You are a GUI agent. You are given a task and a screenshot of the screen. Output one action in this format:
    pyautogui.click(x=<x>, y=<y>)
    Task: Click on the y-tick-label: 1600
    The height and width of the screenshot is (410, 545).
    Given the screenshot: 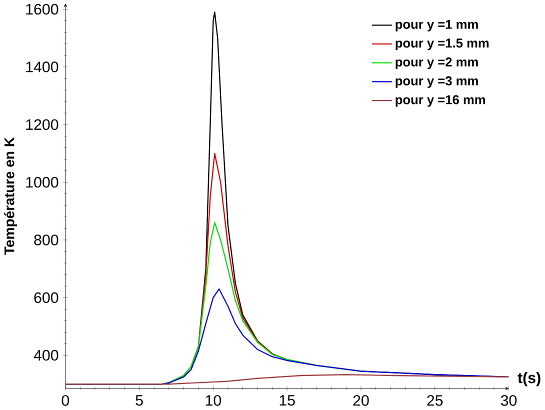 What is the action you would take?
    pyautogui.click(x=42, y=9)
    